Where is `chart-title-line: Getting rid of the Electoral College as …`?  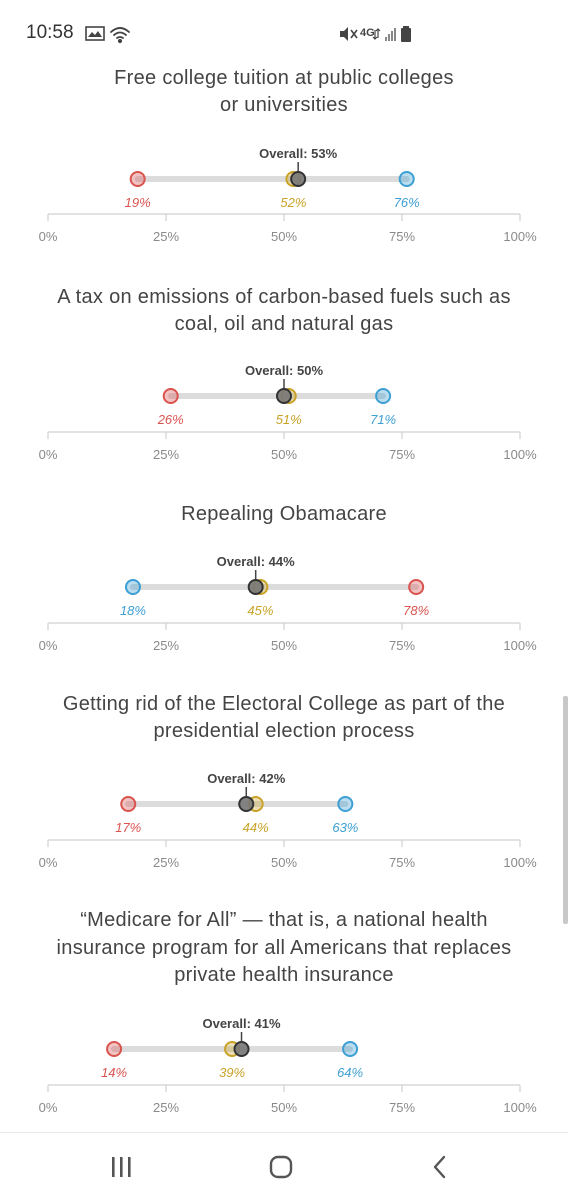 chart-title-line: Getting rid of the Electoral College as … is located at coordinates (284, 704).